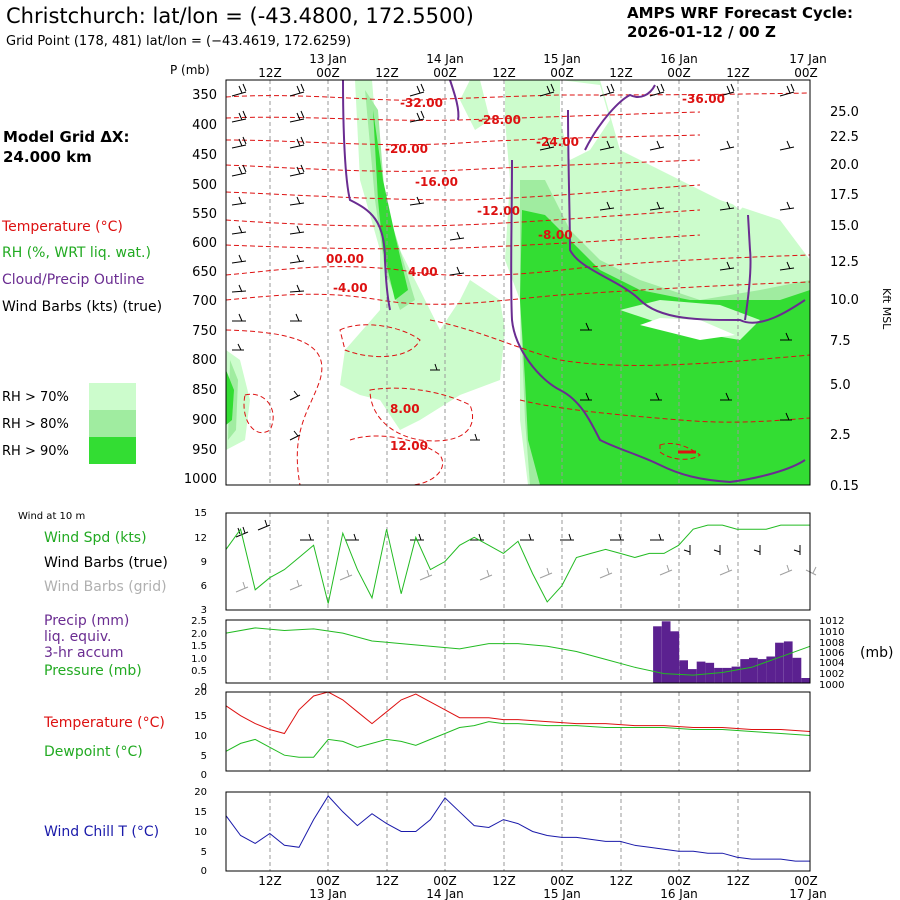 The width and height of the screenshot is (900, 900). What do you see at coordinates (105, 587) in the screenshot?
I see `wind-grid-legend: Wind Barbs (grid)` at bounding box center [105, 587].